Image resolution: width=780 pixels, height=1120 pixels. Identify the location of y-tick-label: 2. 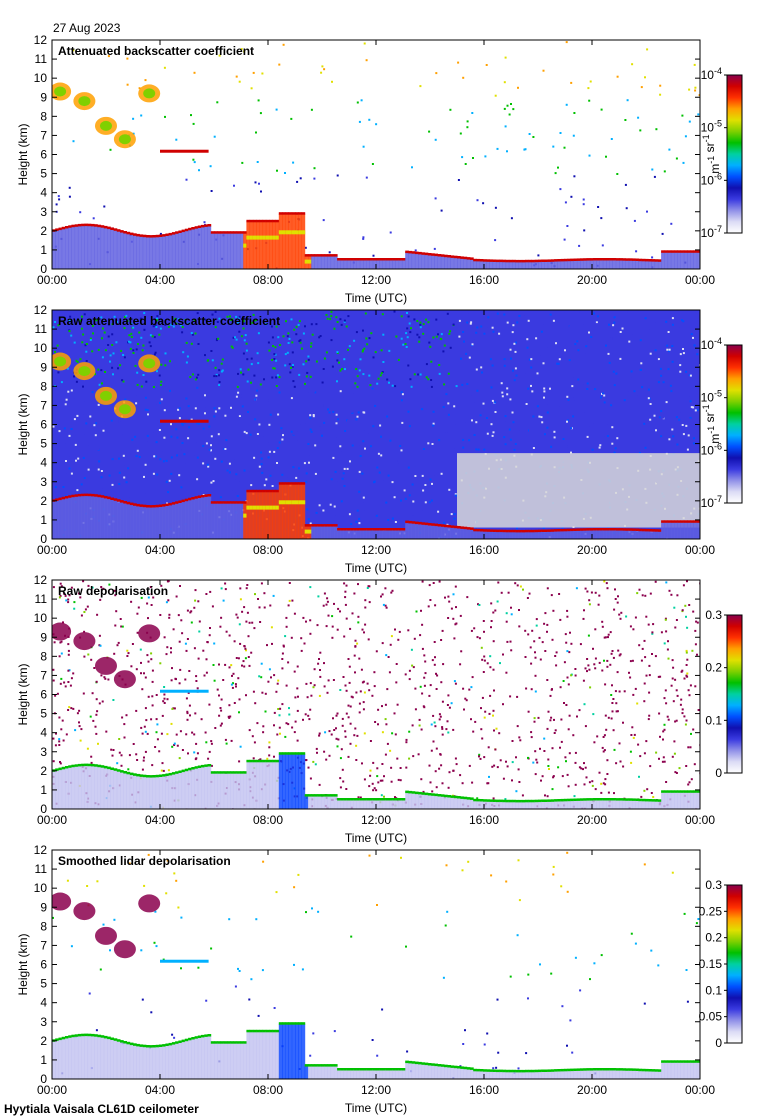
(43, 771).